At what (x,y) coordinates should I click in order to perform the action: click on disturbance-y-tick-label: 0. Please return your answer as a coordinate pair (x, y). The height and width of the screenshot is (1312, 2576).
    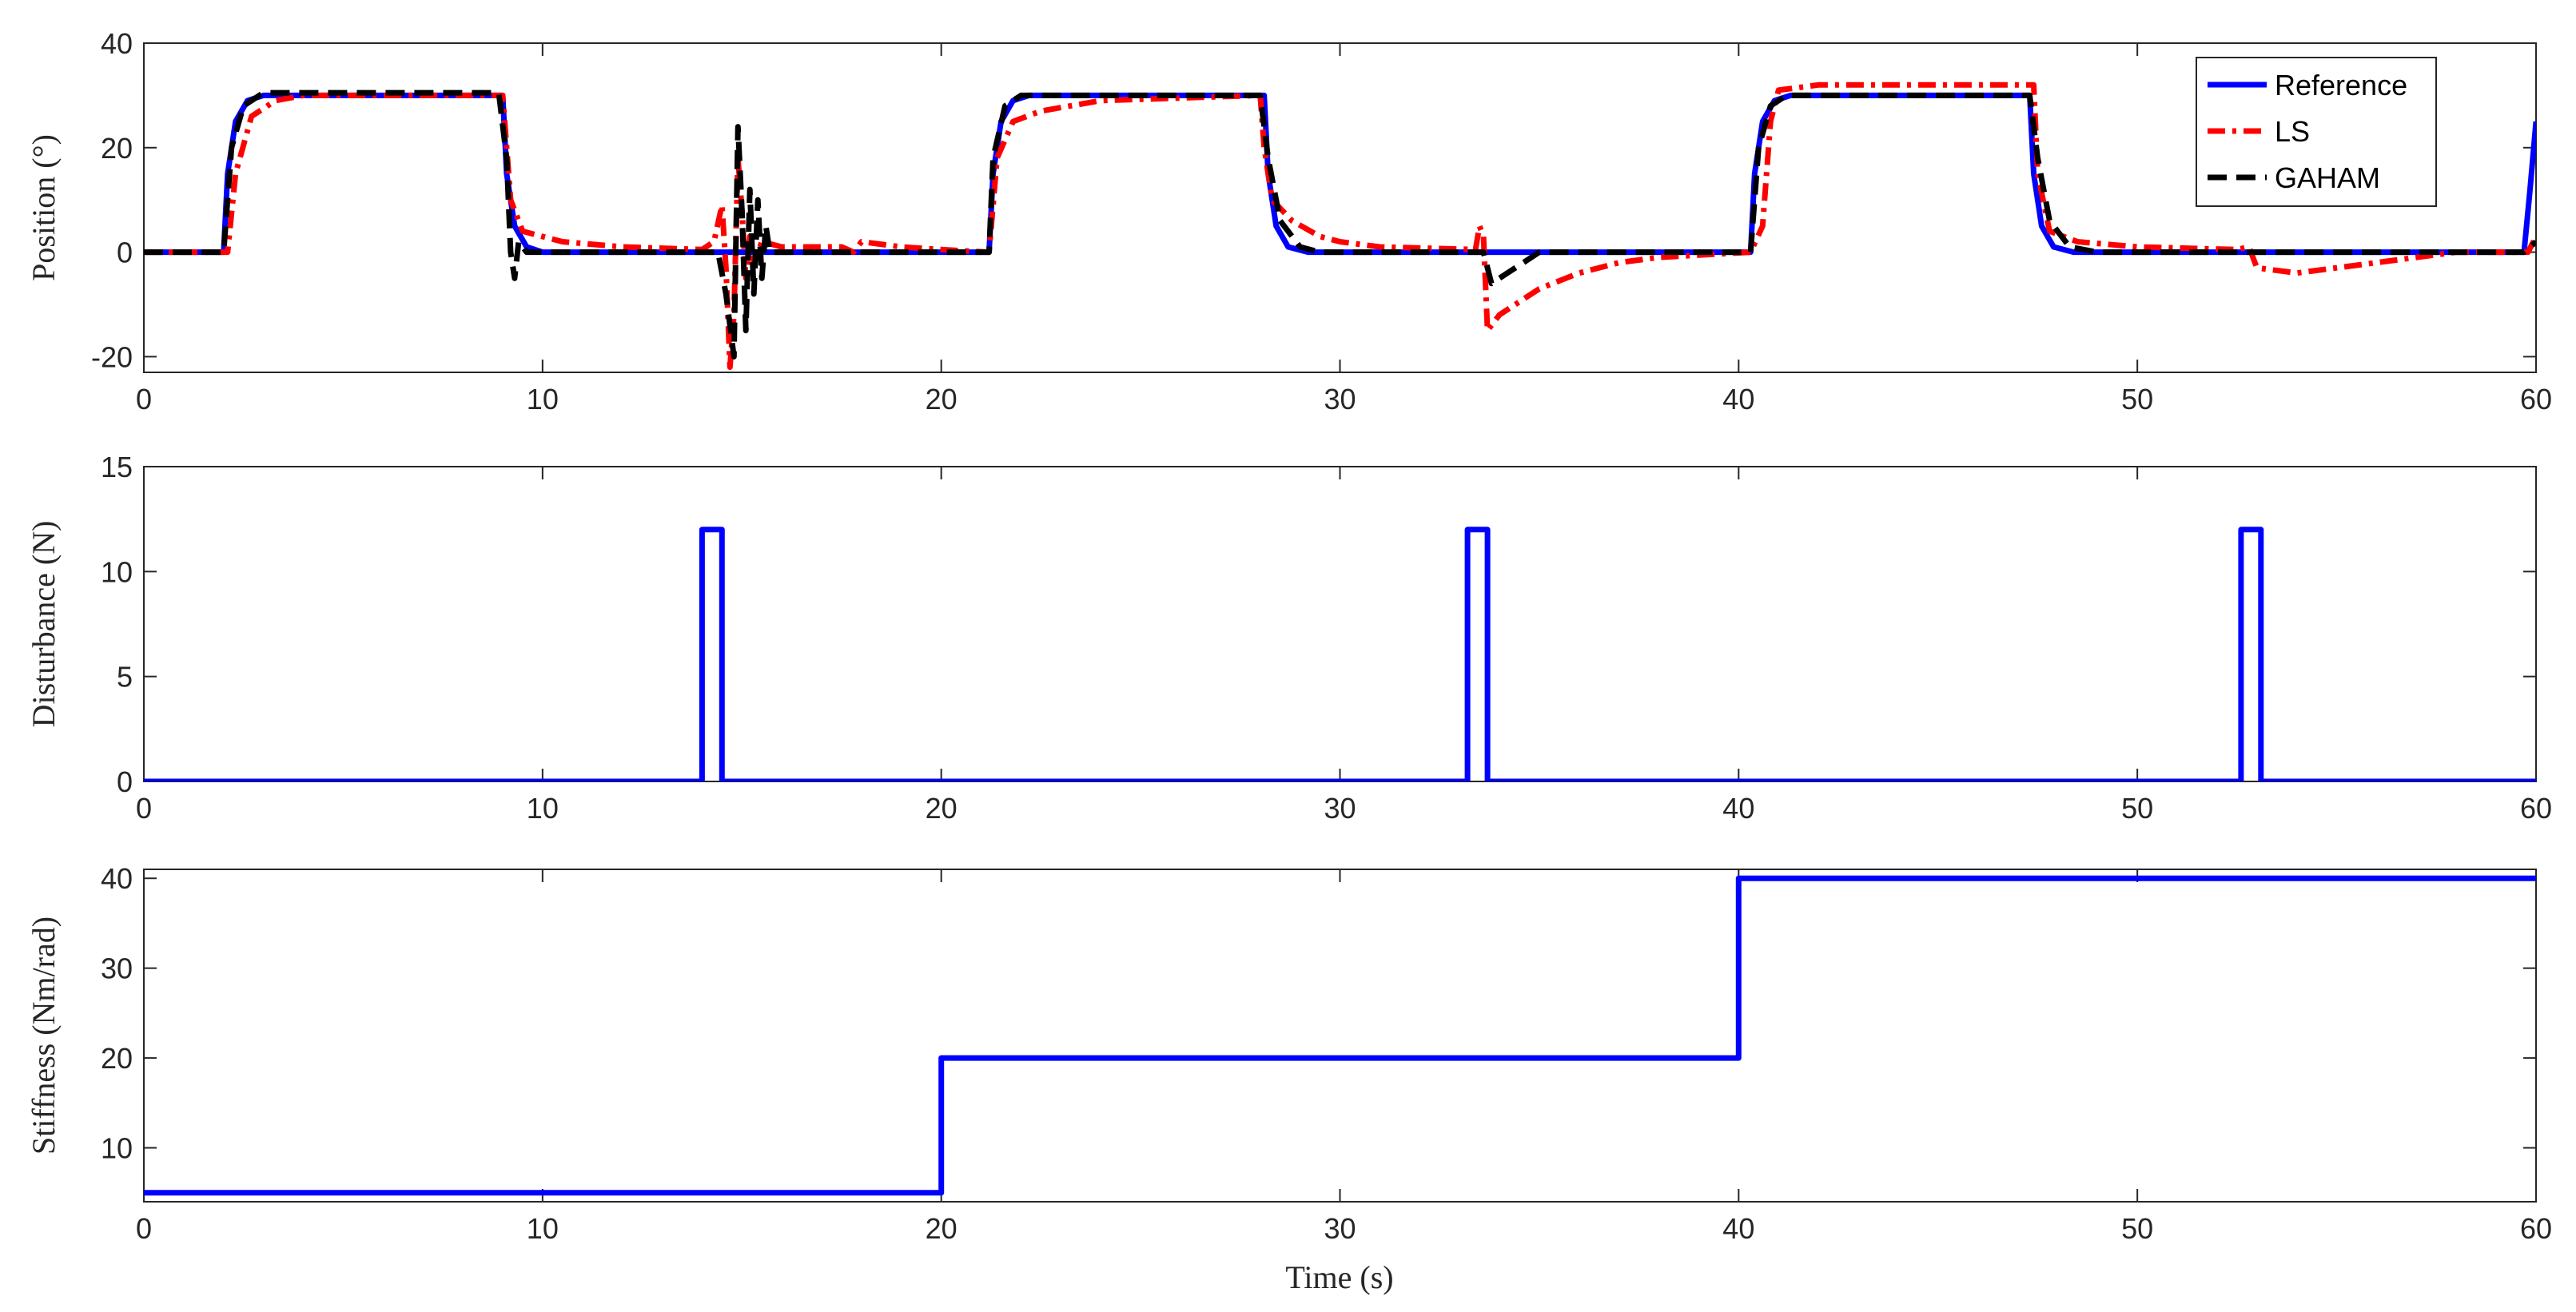
    Looking at the image, I should click on (125, 781).